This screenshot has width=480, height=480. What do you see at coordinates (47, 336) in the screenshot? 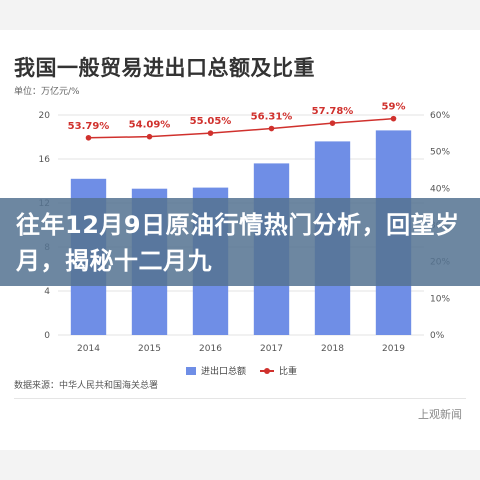
I see `y-left-tick-label: 0` at bounding box center [47, 336].